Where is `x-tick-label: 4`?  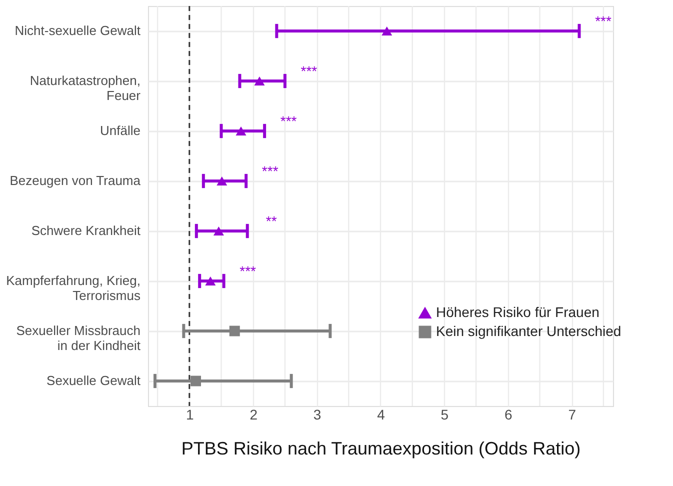 x-tick-label: 4 is located at coordinates (381, 414).